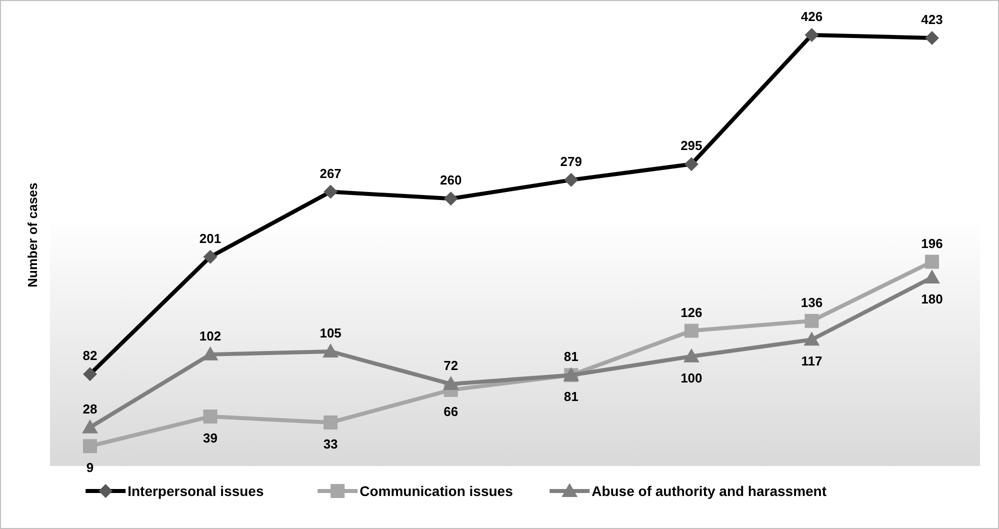  What do you see at coordinates (90, 468) in the screenshot?
I see `data-label: 9` at bounding box center [90, 468].